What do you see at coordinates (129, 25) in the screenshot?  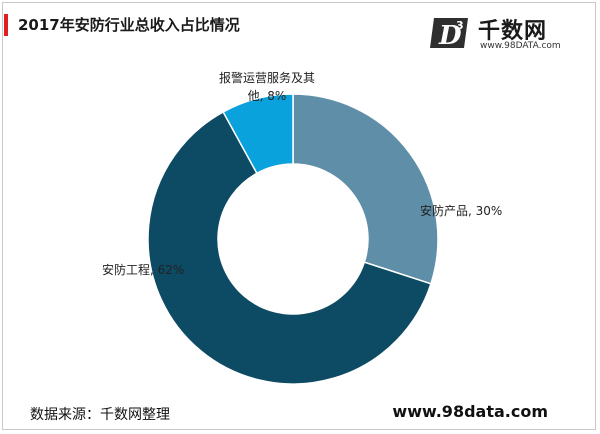 I see `chart-title: 2017年安防行业总收入占比情况` at bounding box center [129, 25].